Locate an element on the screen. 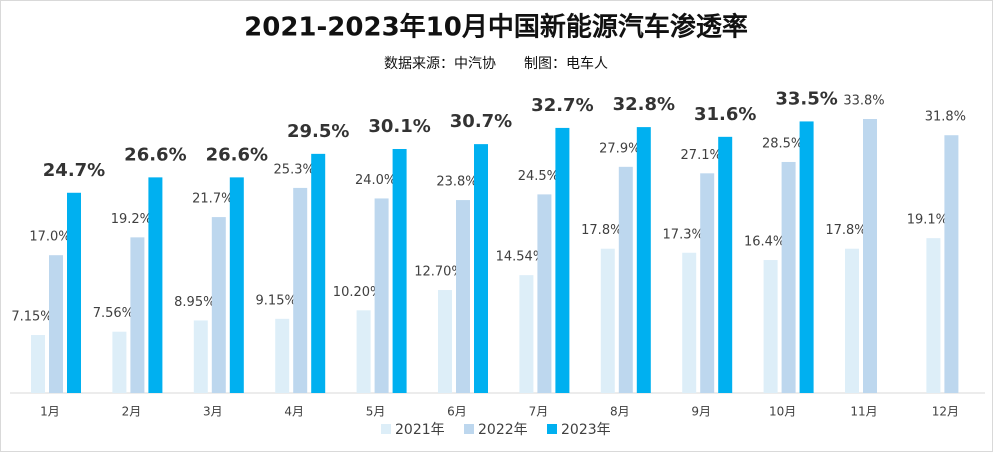 This screenshot has width=993, height=452. value-label: 25.3% is located at coordinates (294, 169).